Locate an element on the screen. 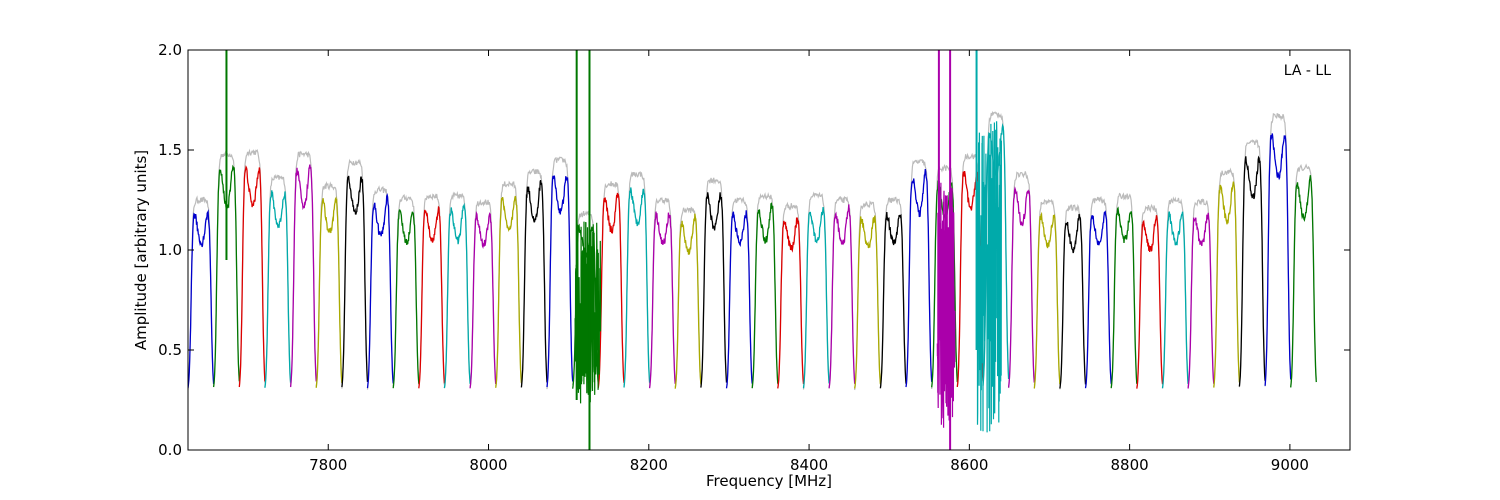 The width and height of the screenshot is (1500, 500). y-tick-label-4: 2.0 is located at coordinates (170, 50).